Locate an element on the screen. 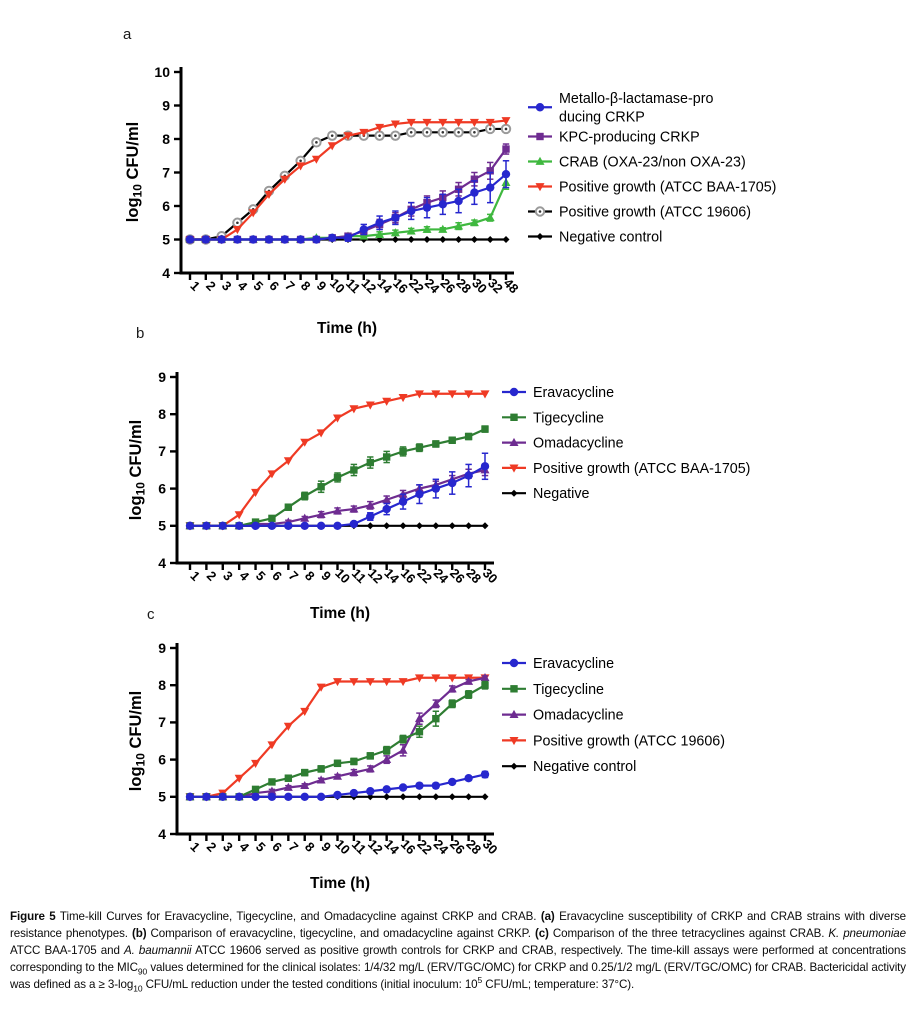 The height and width of the screenshot is (1022, 915). legend-label: Metallo-β-lactamase-pro is located at coordinates (636, 99).